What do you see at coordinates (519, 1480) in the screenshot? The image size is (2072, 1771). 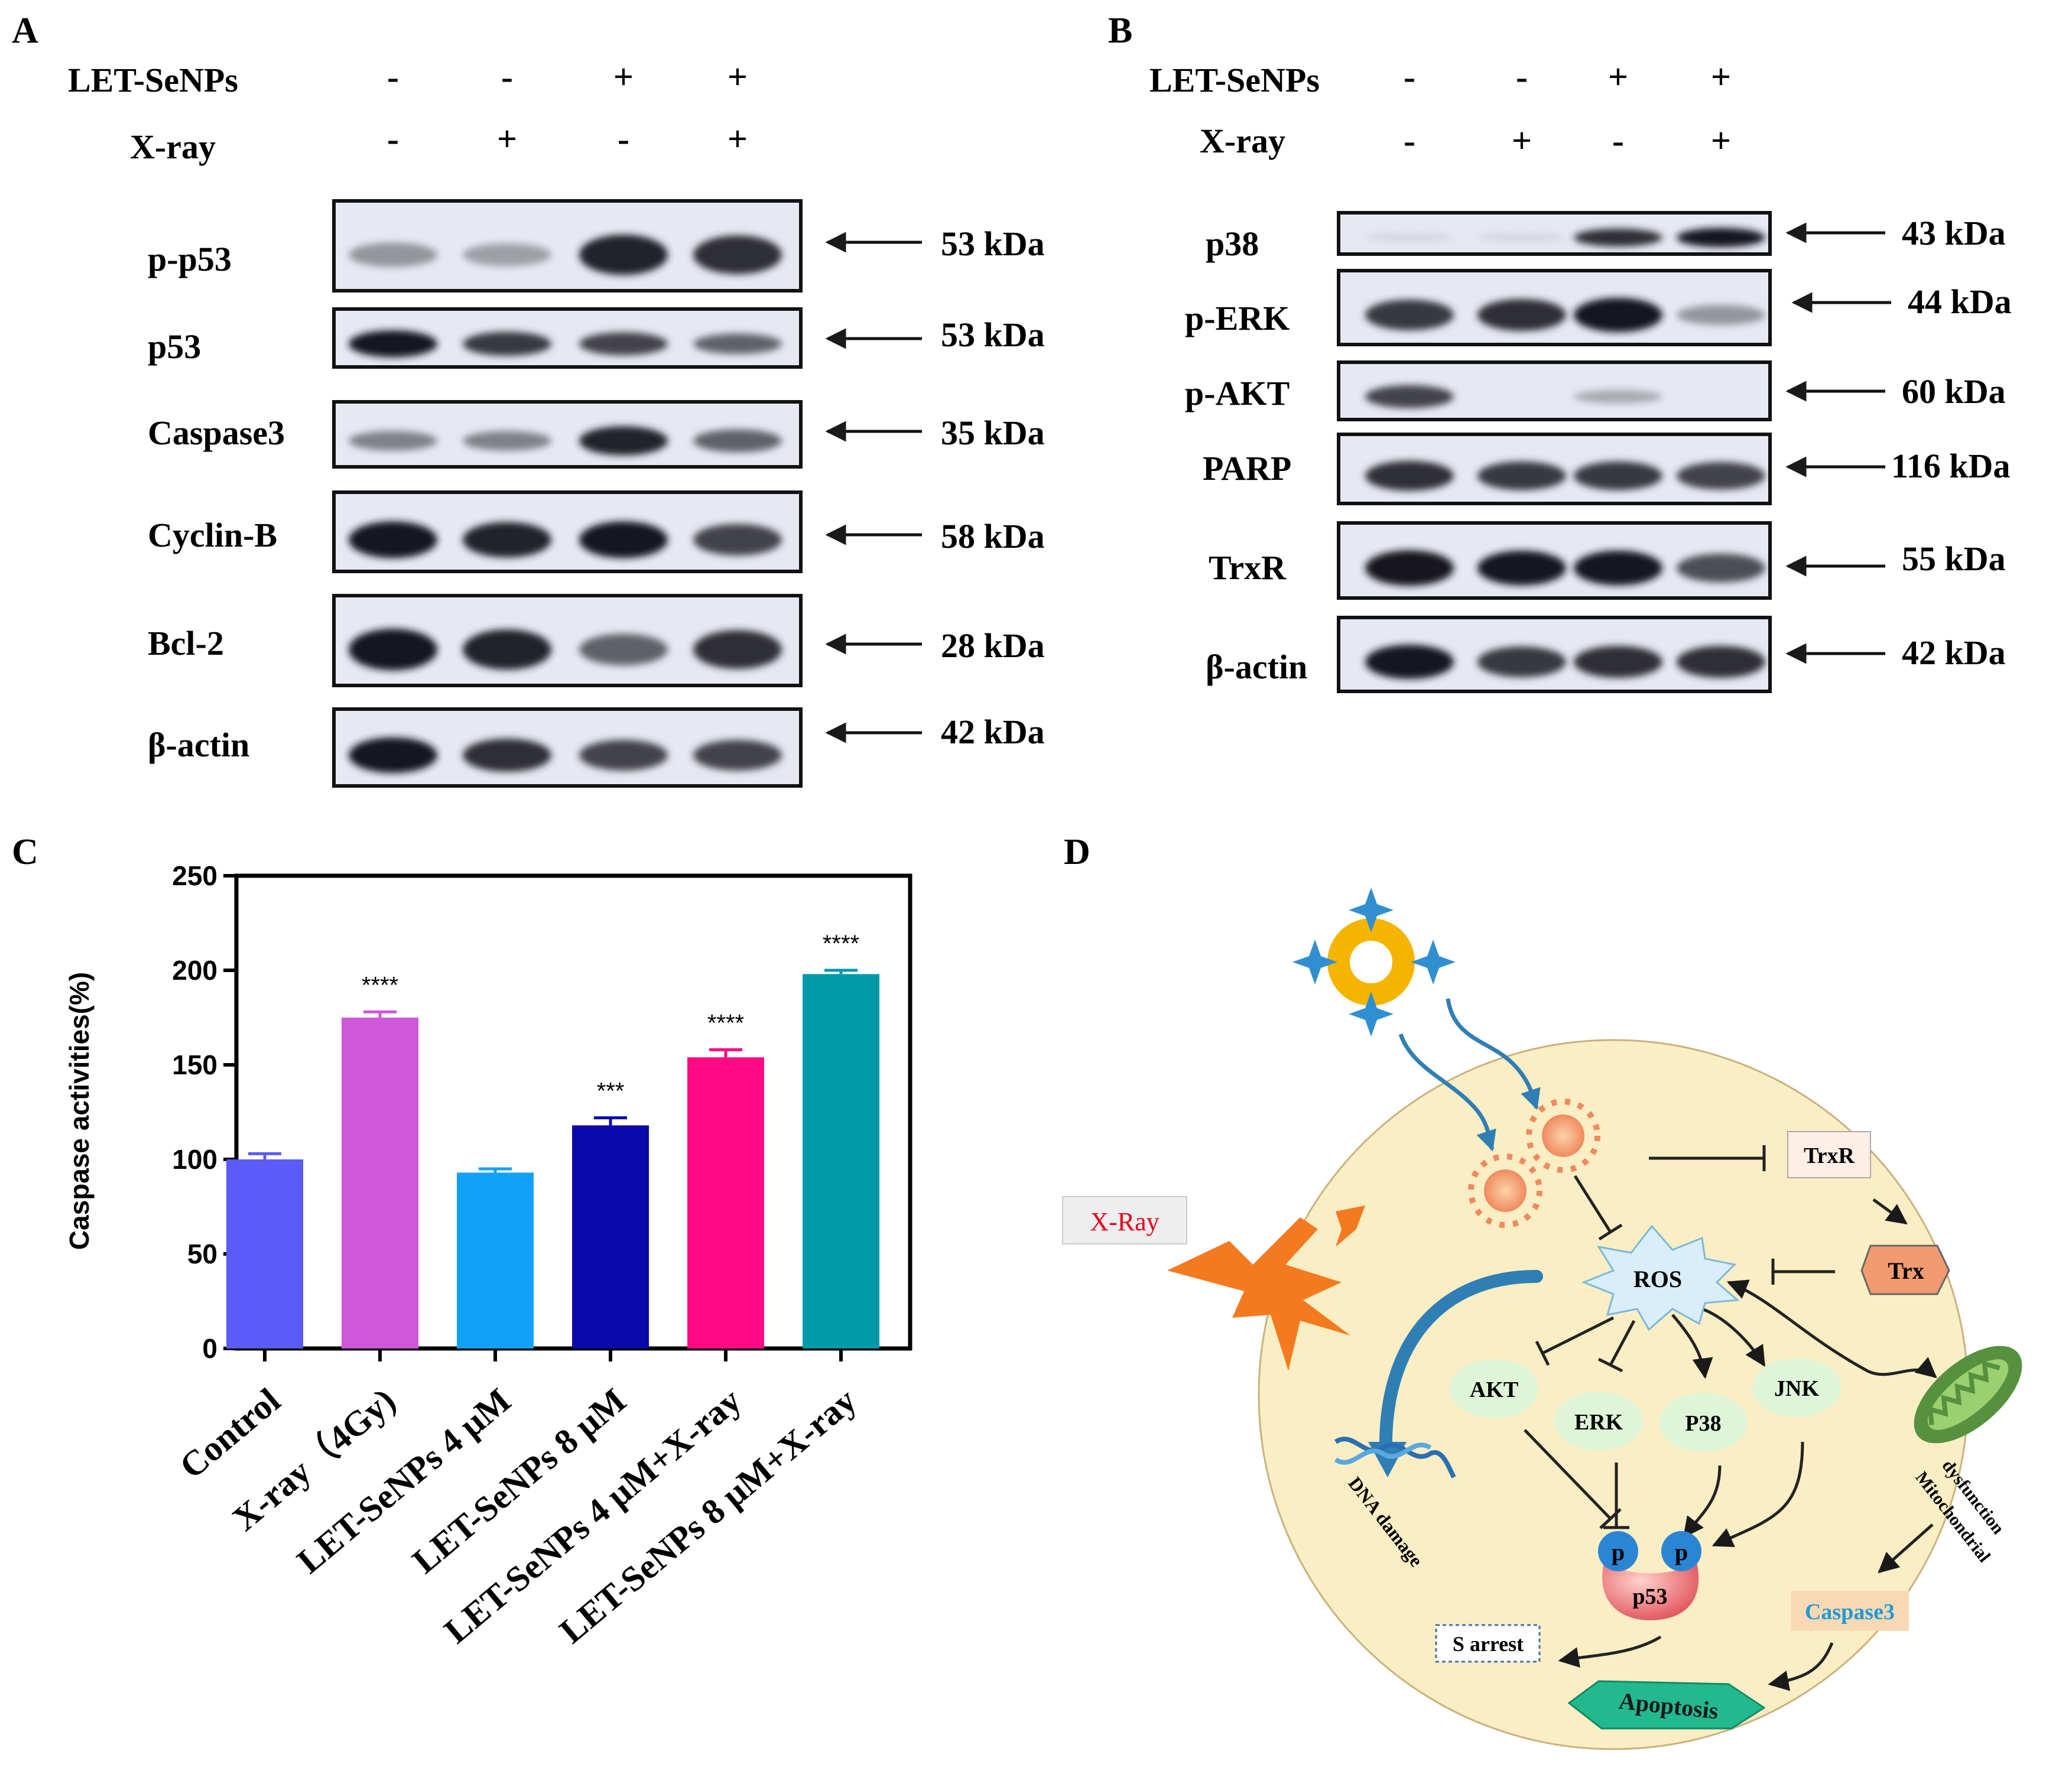 I see `x-tick-label: LET-SeNPs 8 μM` at bounding box center [519, 1480].